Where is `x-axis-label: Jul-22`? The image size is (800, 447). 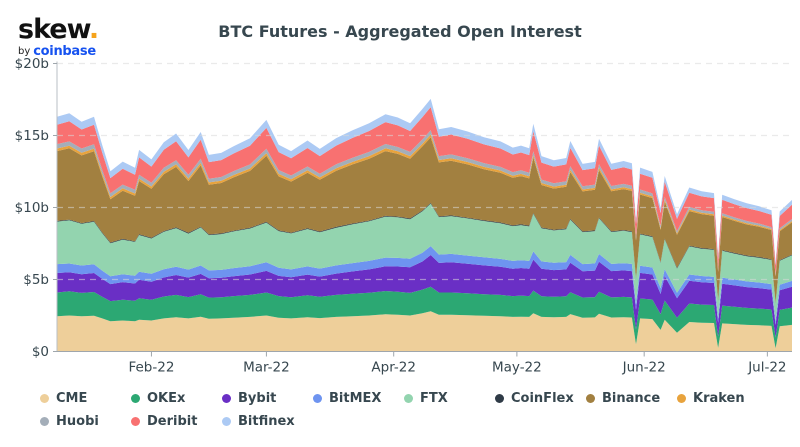
x-axis-label: Jul-22 is located at coordinates (766, 368).